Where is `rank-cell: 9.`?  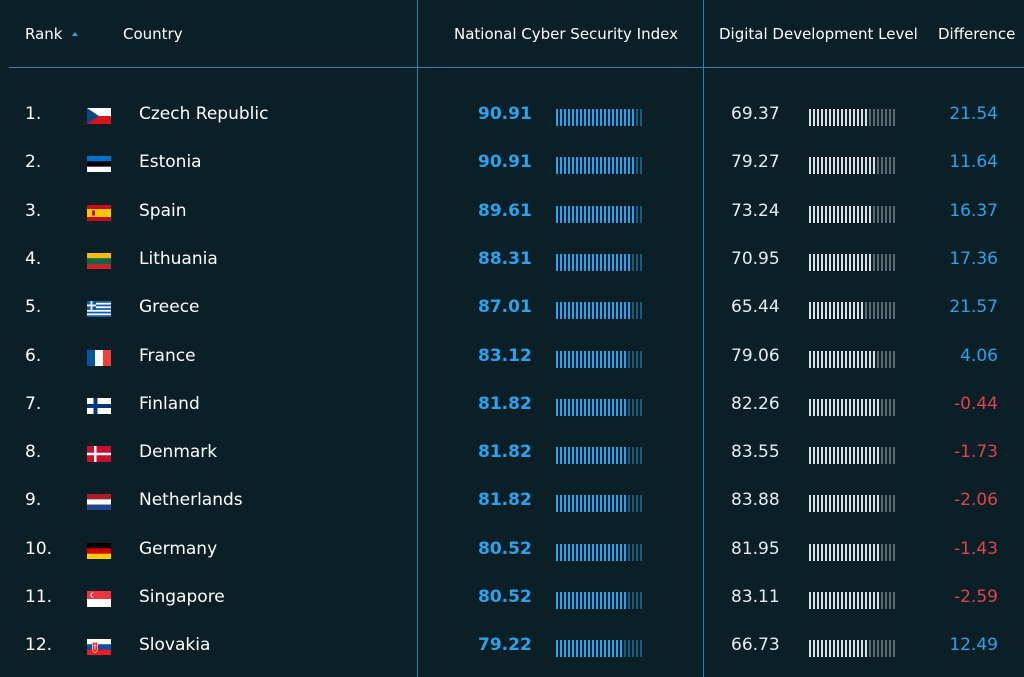
rank-cell: 9. is located at coordinates (33, 500).